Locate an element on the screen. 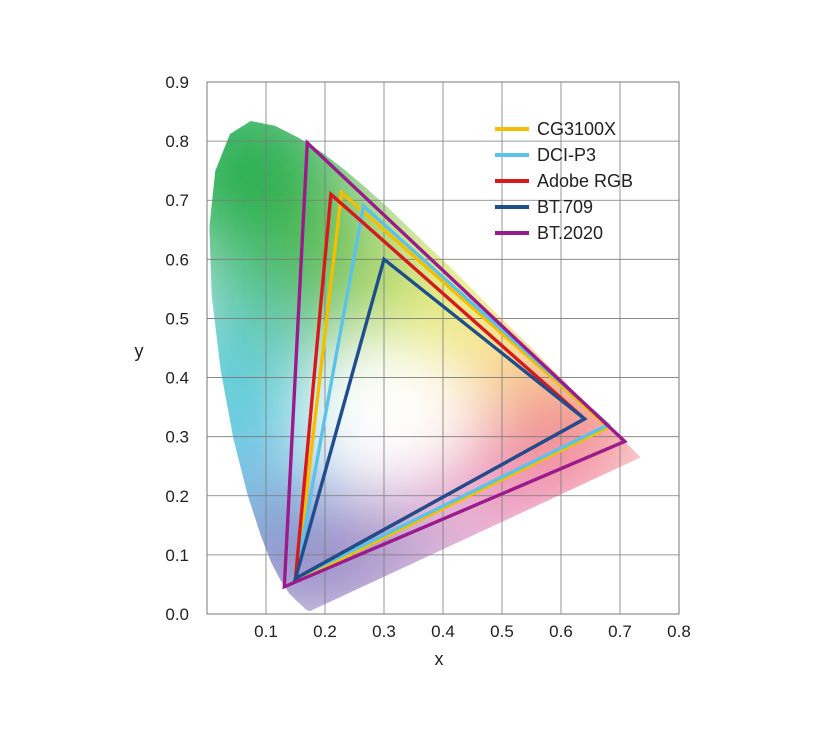  x-tick-label: 0.2 is located at coordinates (325, 631).